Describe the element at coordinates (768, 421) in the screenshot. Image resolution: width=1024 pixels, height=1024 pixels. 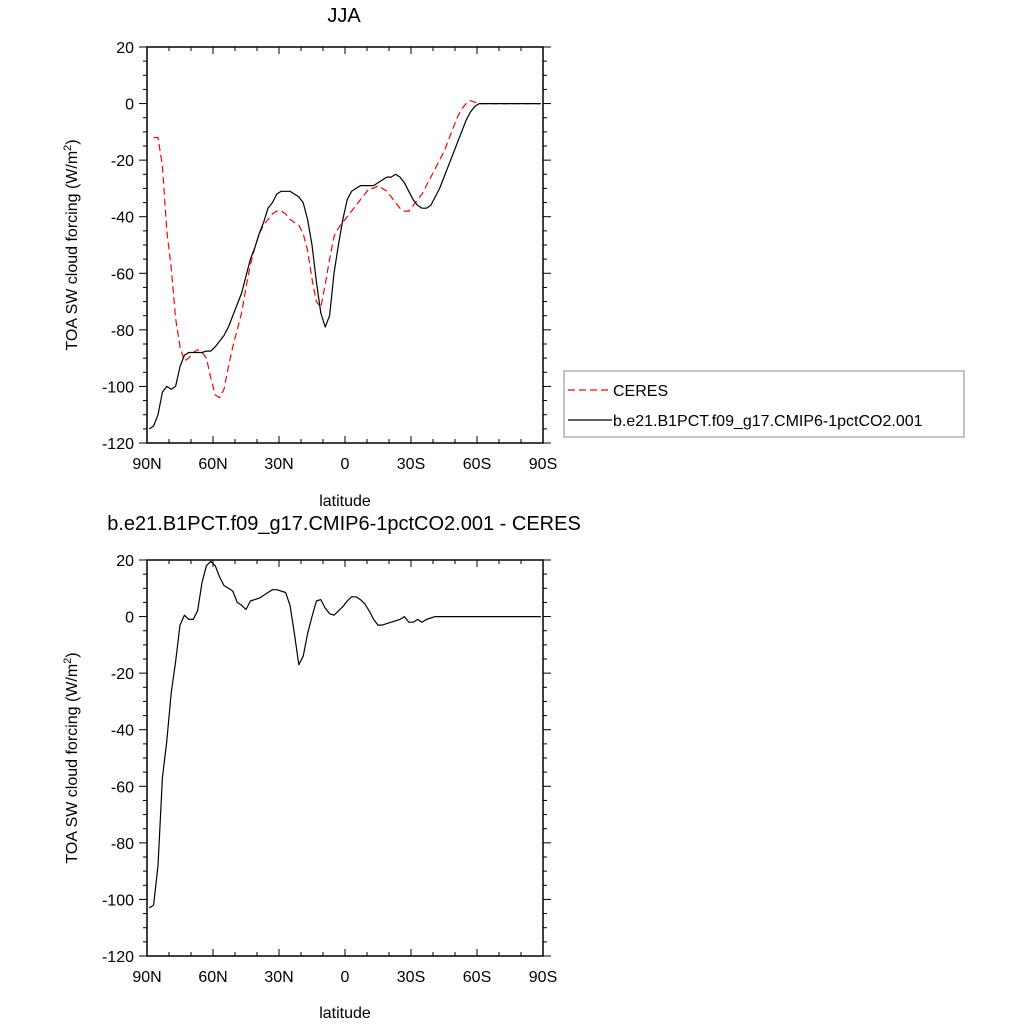
I see `legend-label-model: b.e21.B1PCT.f09_g17.CMIP6-1pctCO2.001` at that location.